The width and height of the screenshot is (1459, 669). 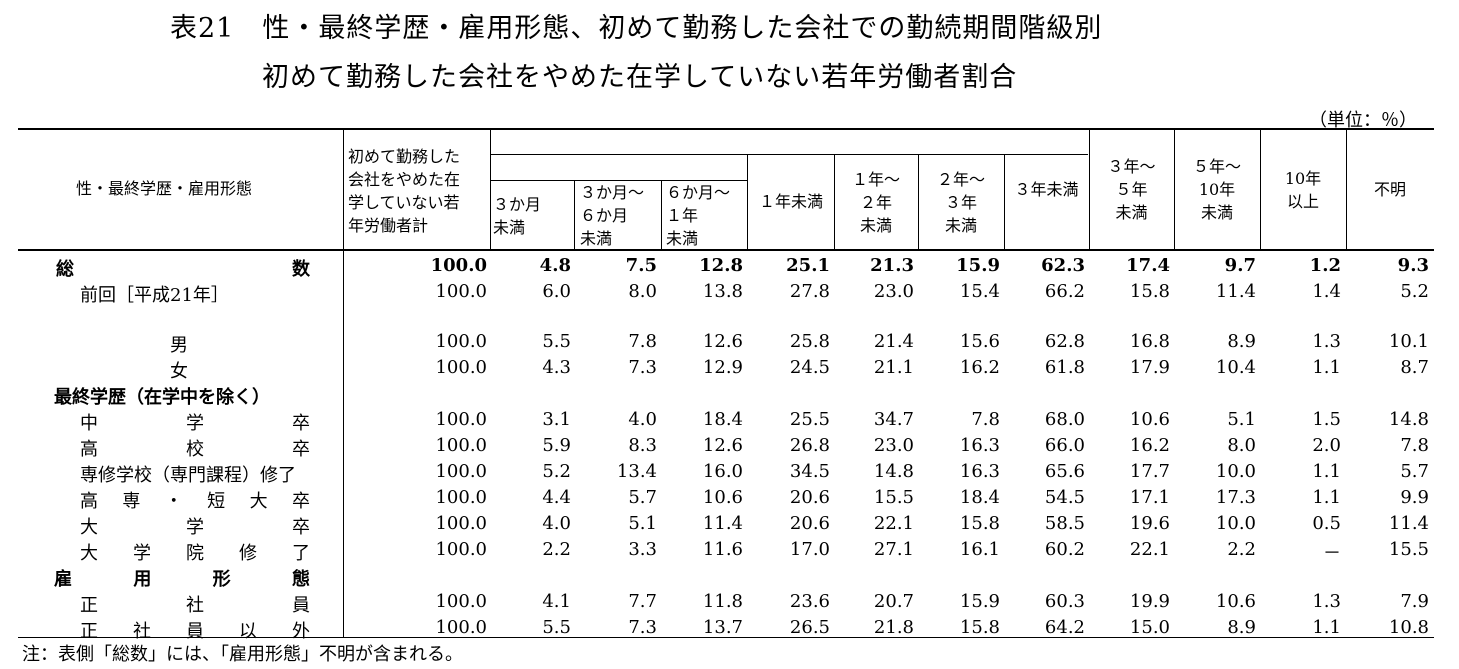 I want to click on table-cell: 26.8, so click(x=809, y=445).